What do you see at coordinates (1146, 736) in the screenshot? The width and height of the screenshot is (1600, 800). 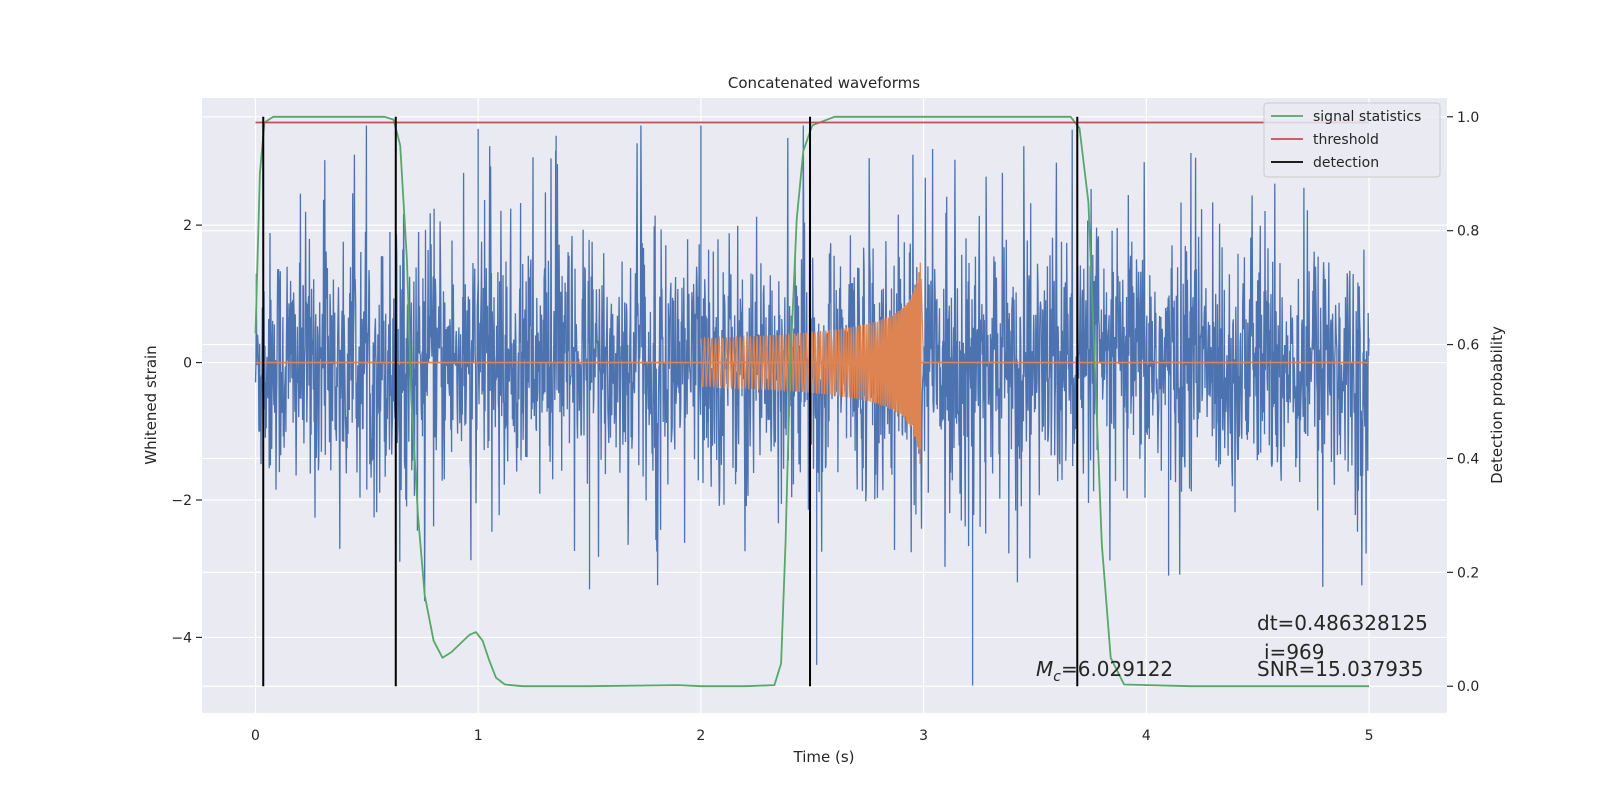 I see `x-tick-label: 4` at bounding box center [1146, 736].